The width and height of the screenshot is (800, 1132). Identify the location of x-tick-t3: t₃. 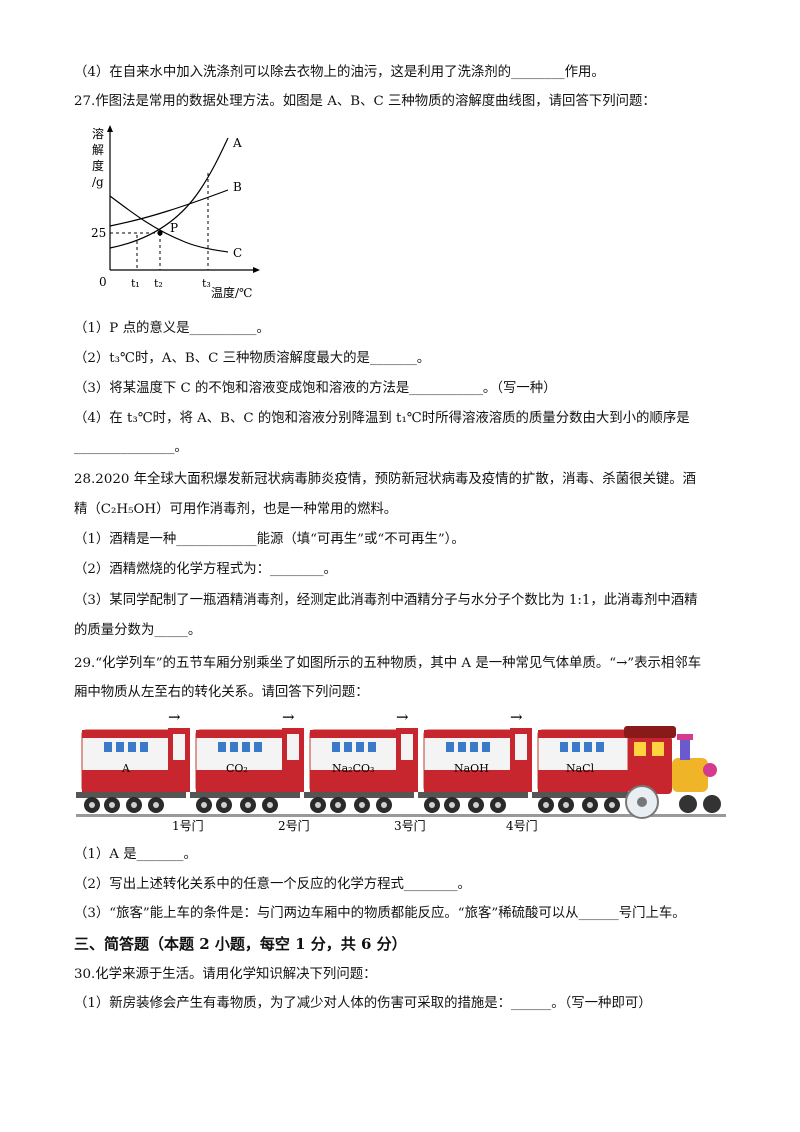
(206, 283).